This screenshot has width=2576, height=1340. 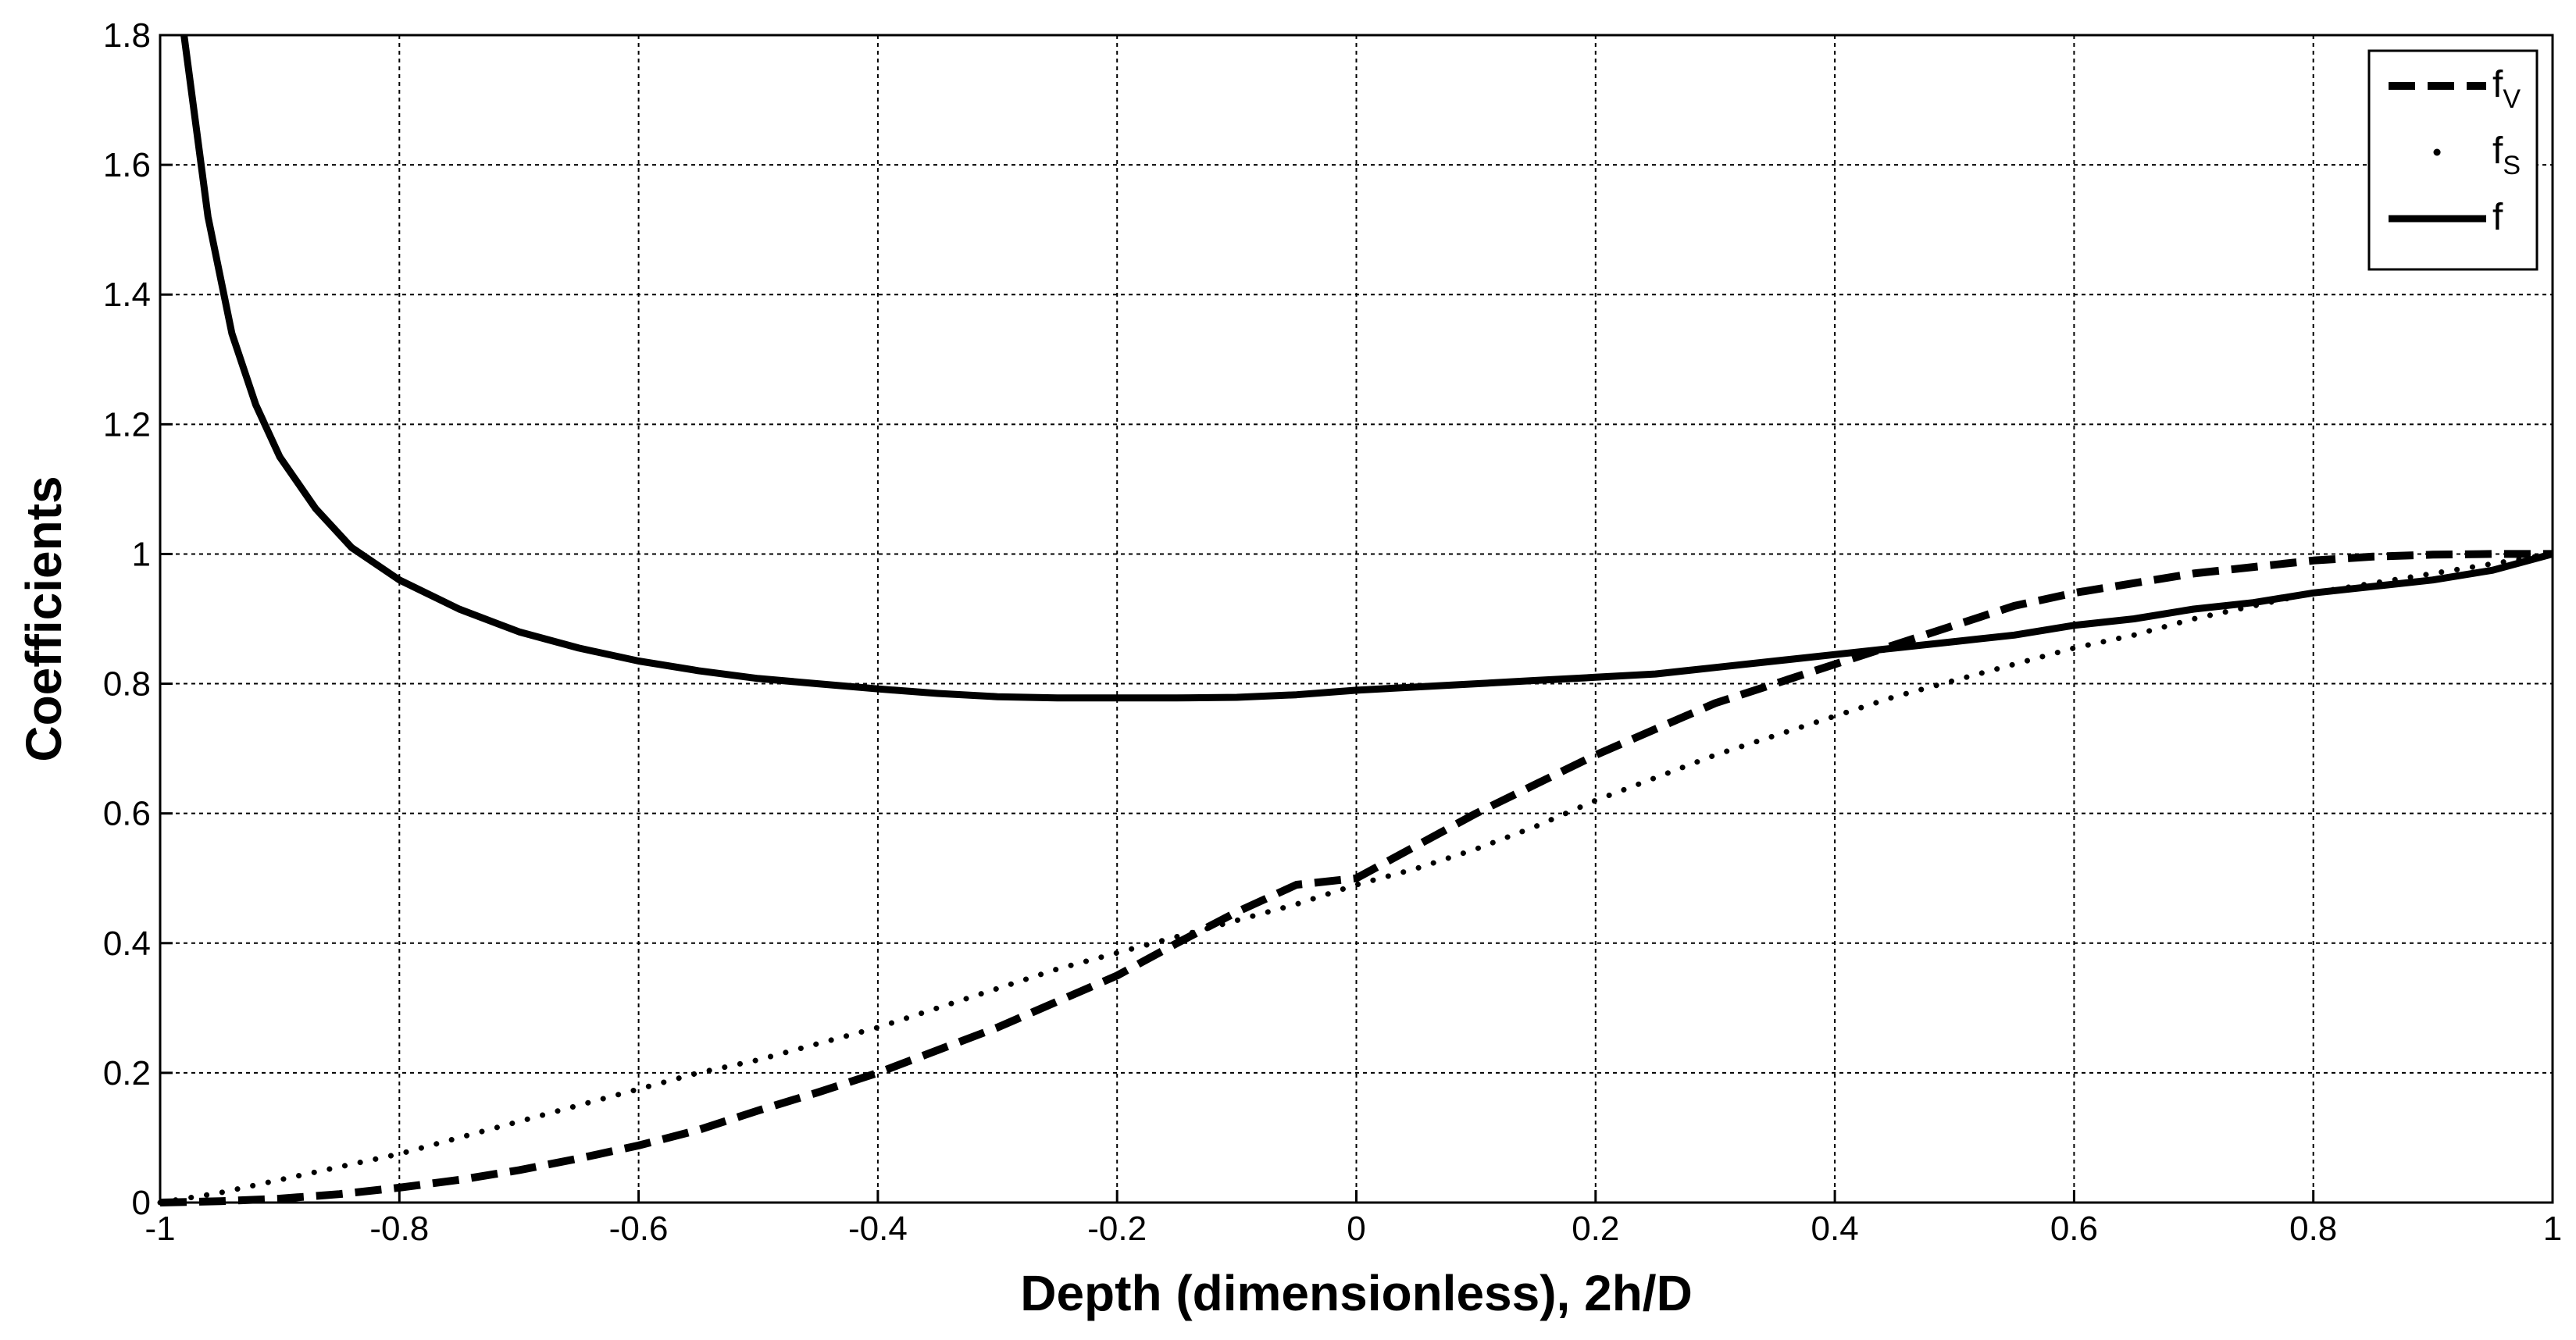 What do you see at coordinates (2477, 155) in the screenshot?
I see `legend-item: fS` at bounding box center [2477, 155].